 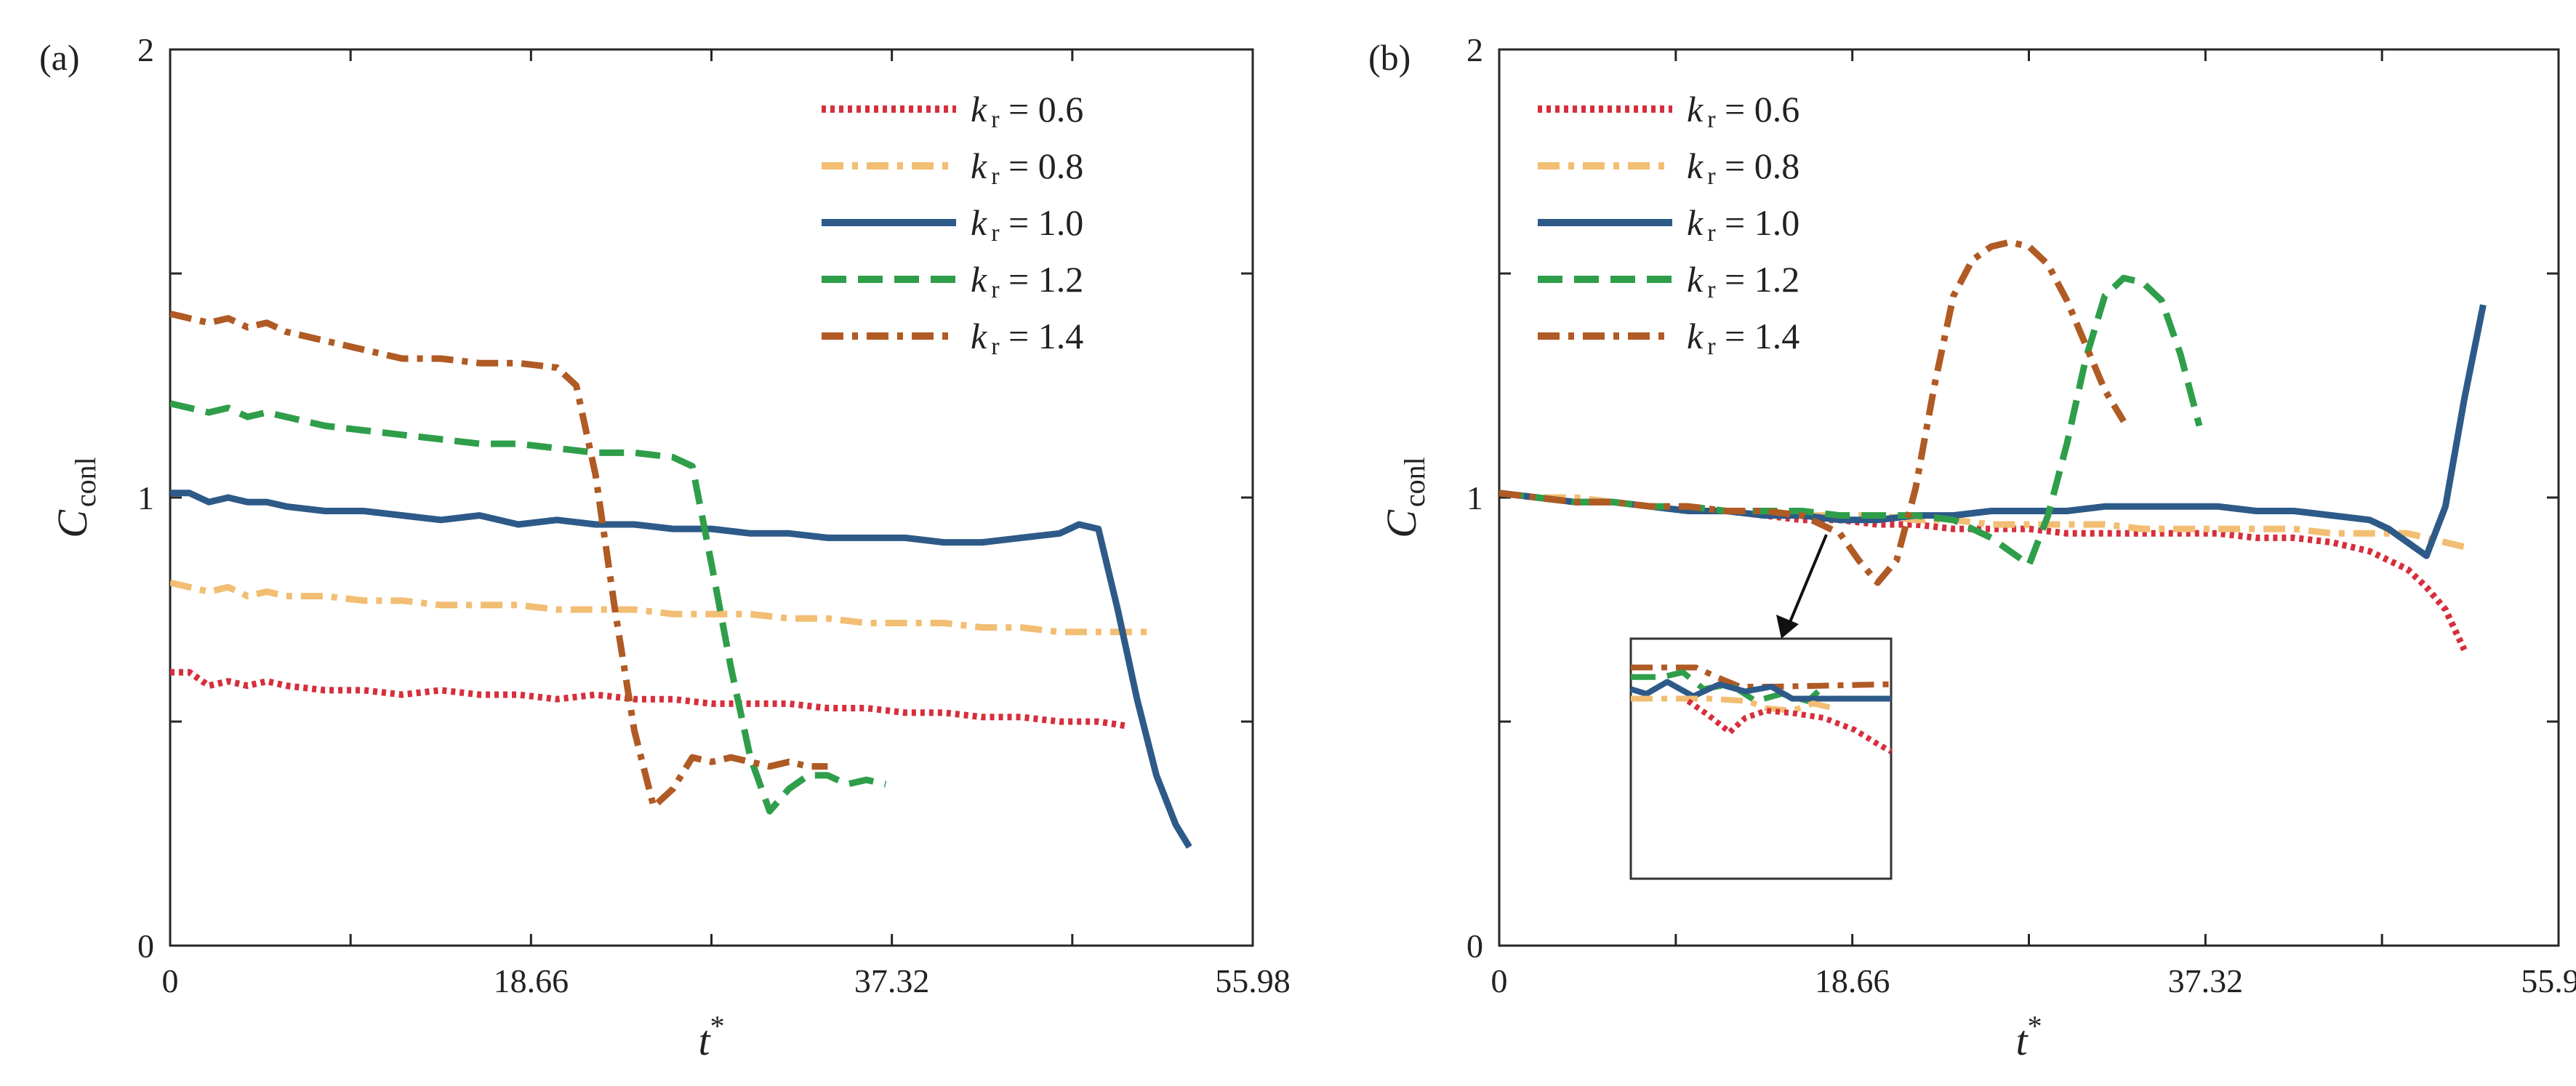 I want to click on panel-label: (b), so click(x=1389, y=57).